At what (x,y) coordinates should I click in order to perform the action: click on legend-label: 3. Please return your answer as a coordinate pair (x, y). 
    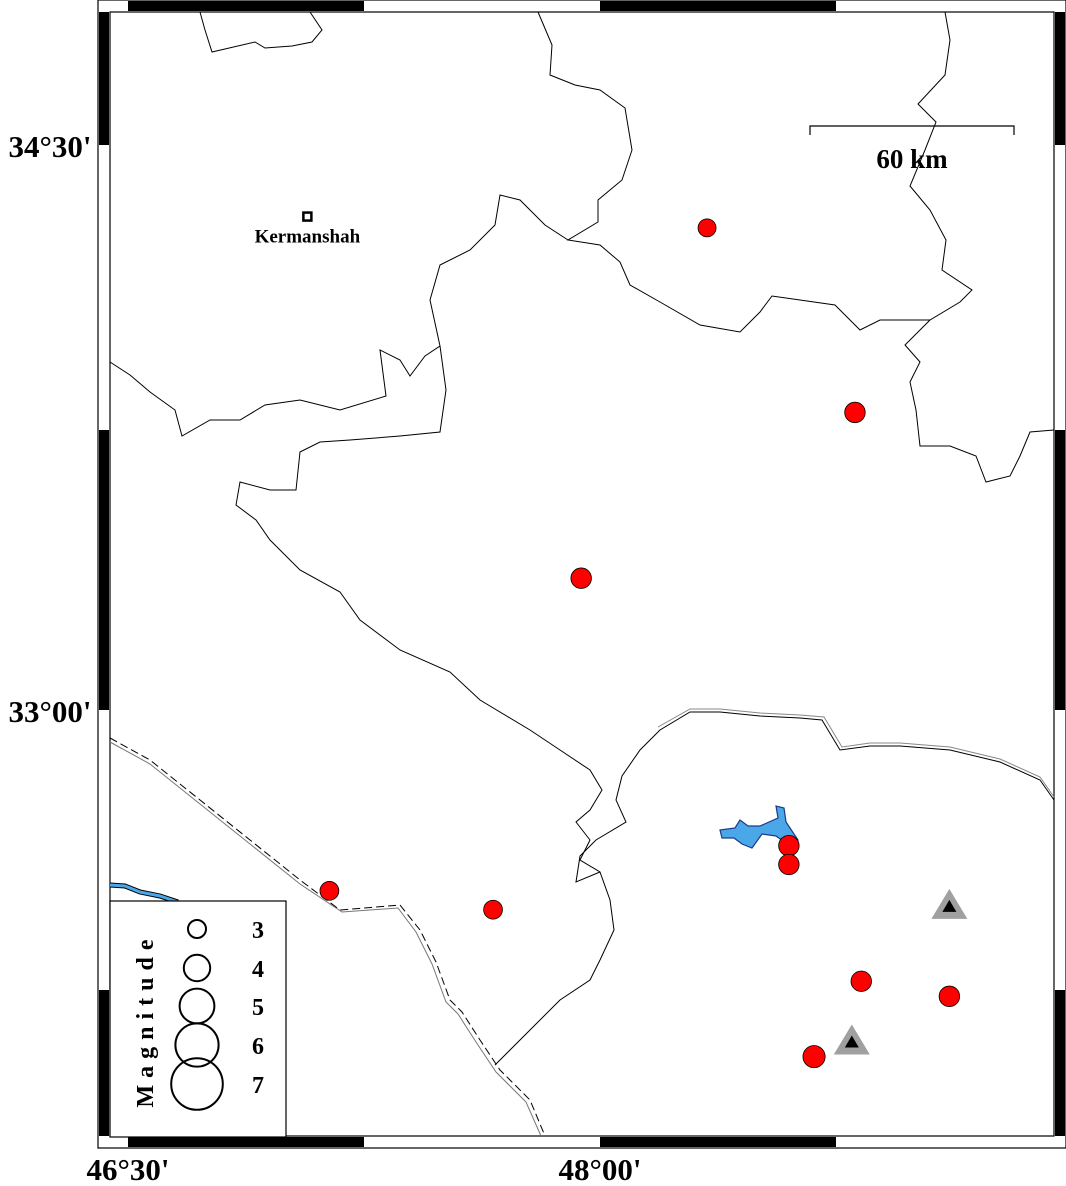
    Looking at the image, I should click on (258, 931).